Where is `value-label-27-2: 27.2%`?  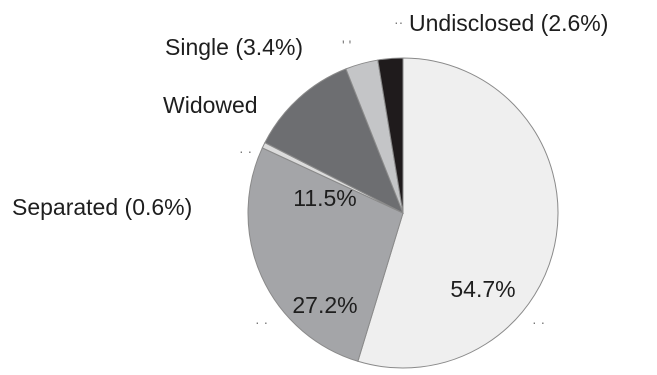 value-label-27-2: 27.2% is located at coordinates (324, 305).